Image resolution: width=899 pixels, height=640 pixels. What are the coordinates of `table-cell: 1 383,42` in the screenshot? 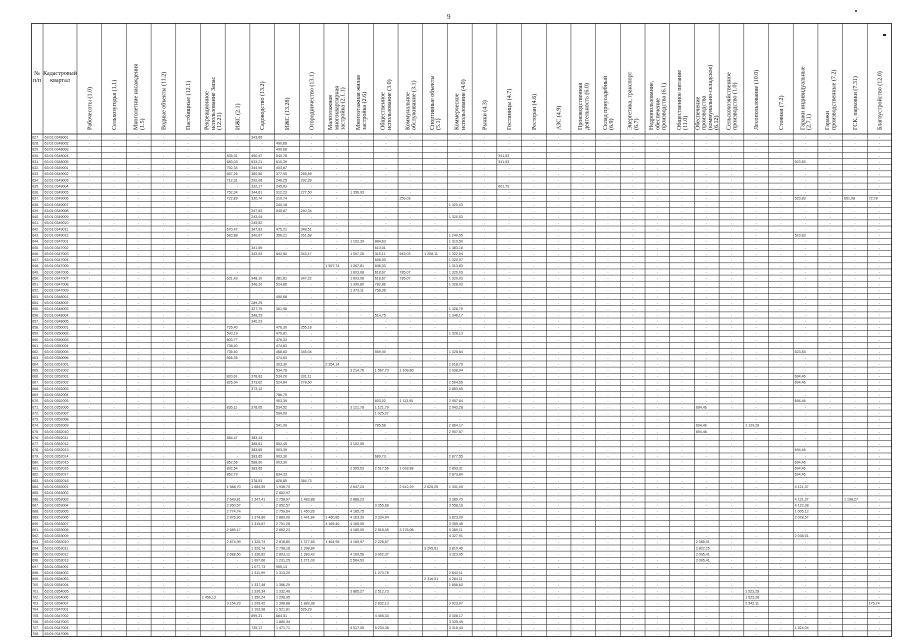 It's located at (308, 554).